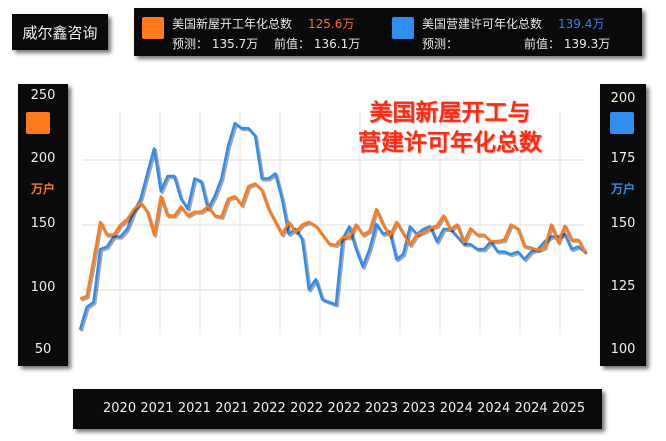  Describe the element at coordinates (623, 98) in the screenshot. I see `right-tick-label: 200` at that location.